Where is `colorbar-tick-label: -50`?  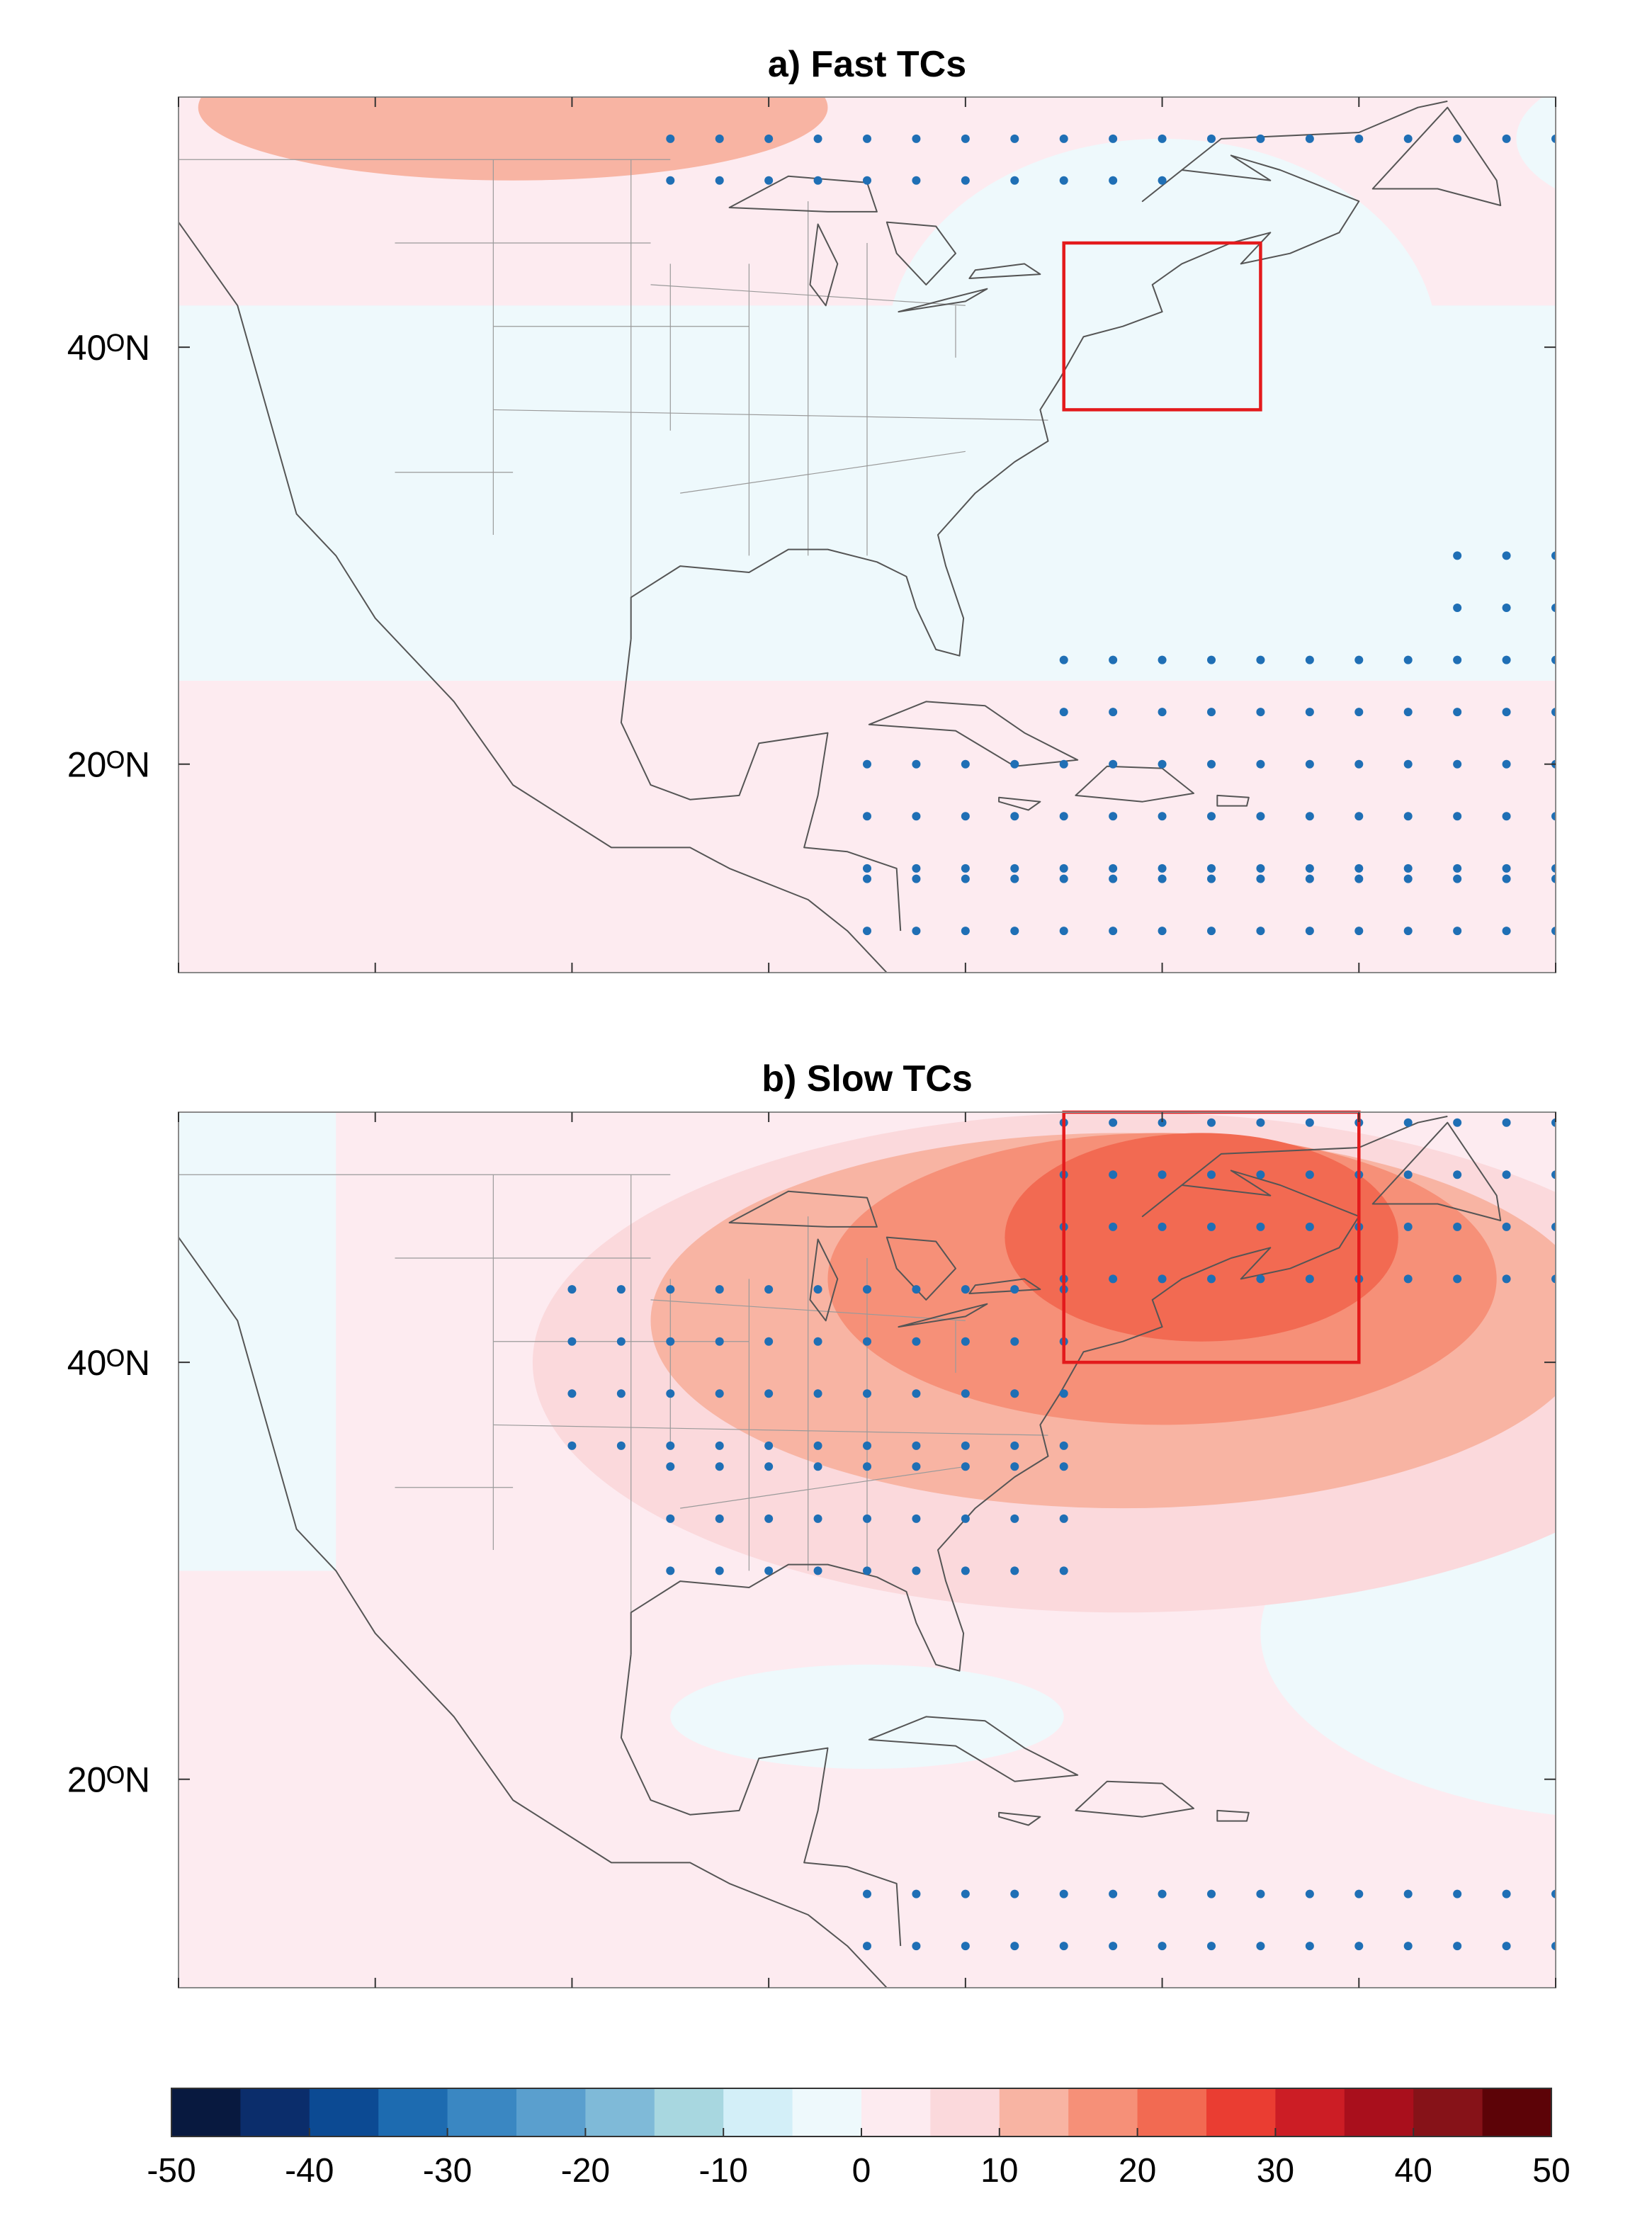
colorbar-tick-label: -50 is located at coordinates (171, 2171).